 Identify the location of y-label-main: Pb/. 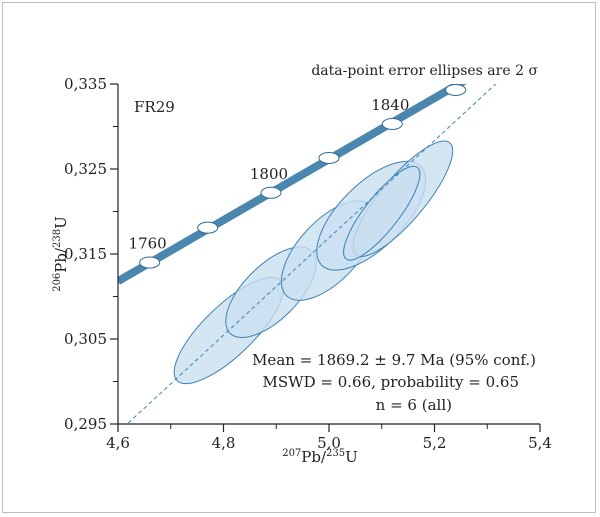
(61, 260).